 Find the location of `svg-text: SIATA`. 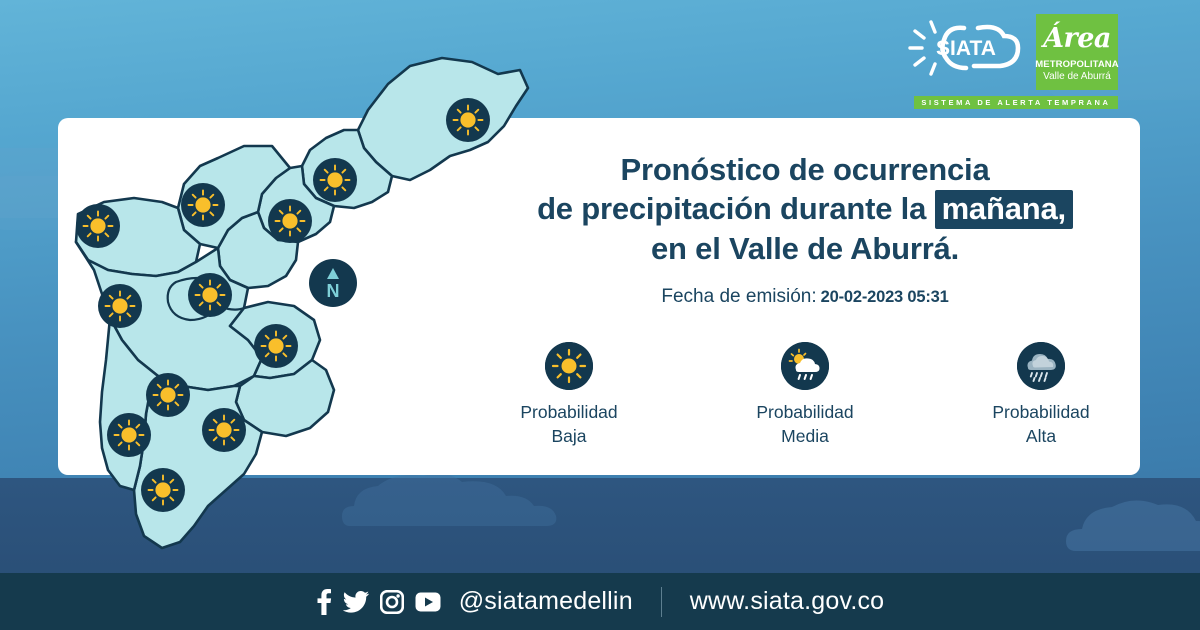

svg-text: SIATA is located at coordinates (966, 48).